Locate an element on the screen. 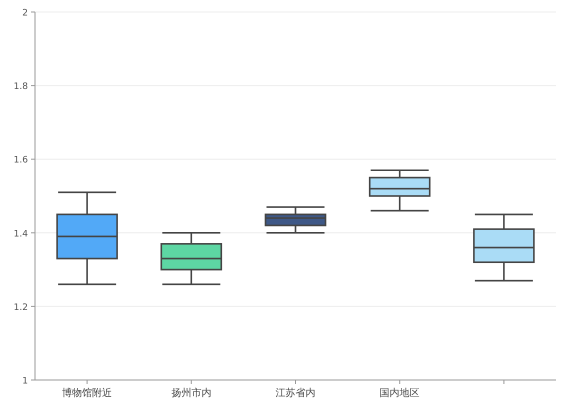 The image size is (561, 408). y-tick-label: 1.6 is located at coordinates (21, 161).